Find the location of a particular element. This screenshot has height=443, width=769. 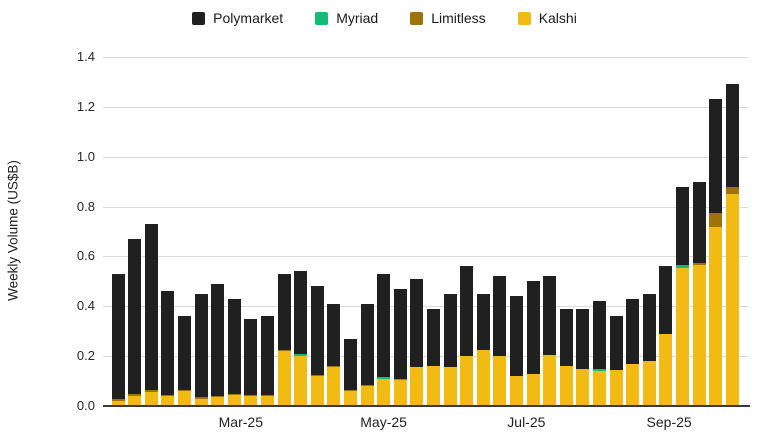

y-tick-label: 0.4 is located at coordinates (85, 306).